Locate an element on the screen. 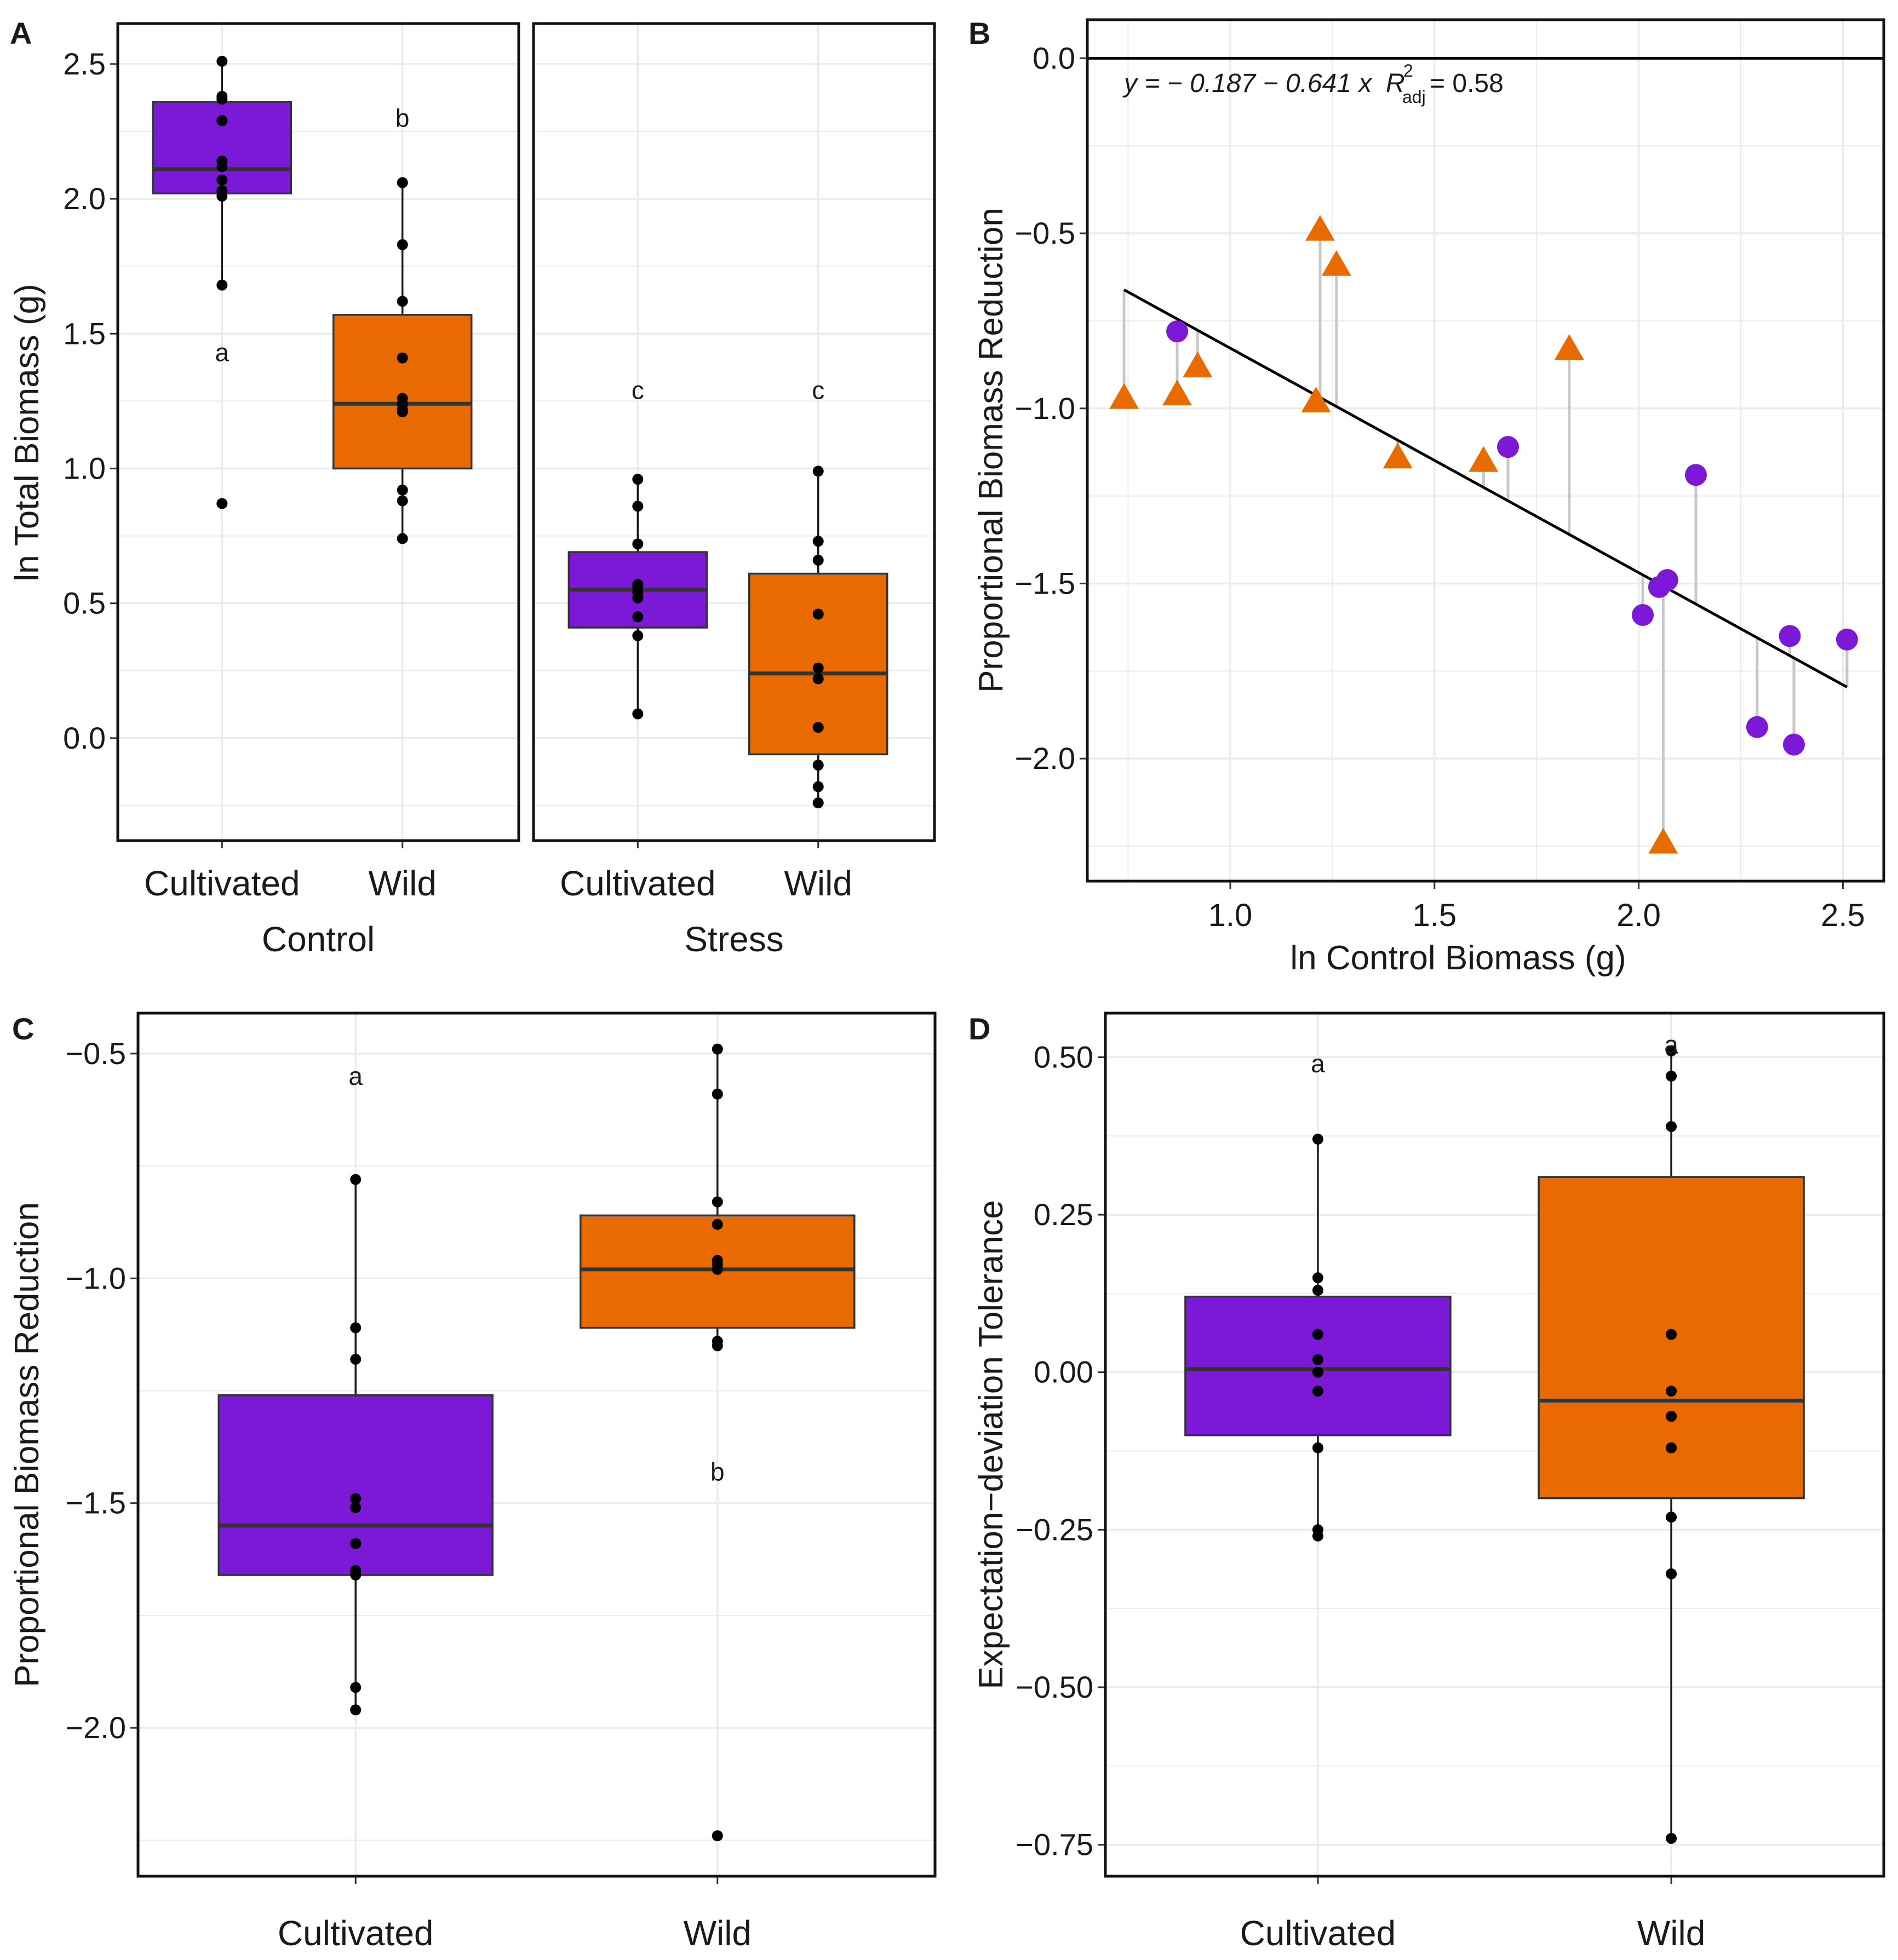 The height and width of the screenshot is (1960, 1898). panel-b-y-tick-label: −2.0 is located at coordinates (1044, 758).